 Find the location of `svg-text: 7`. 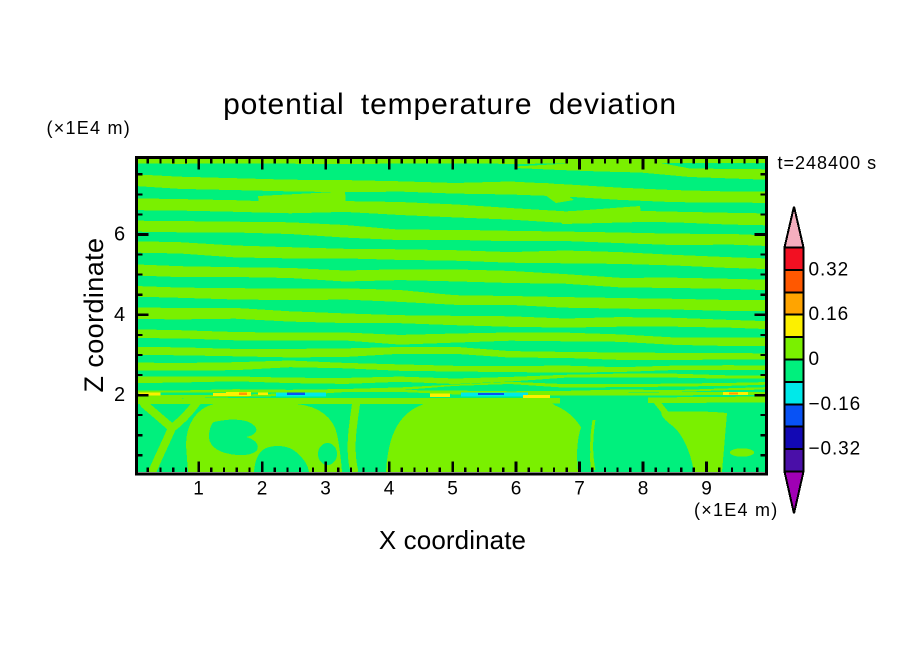

svg-text: 7 is located at coordinates (579, 488).